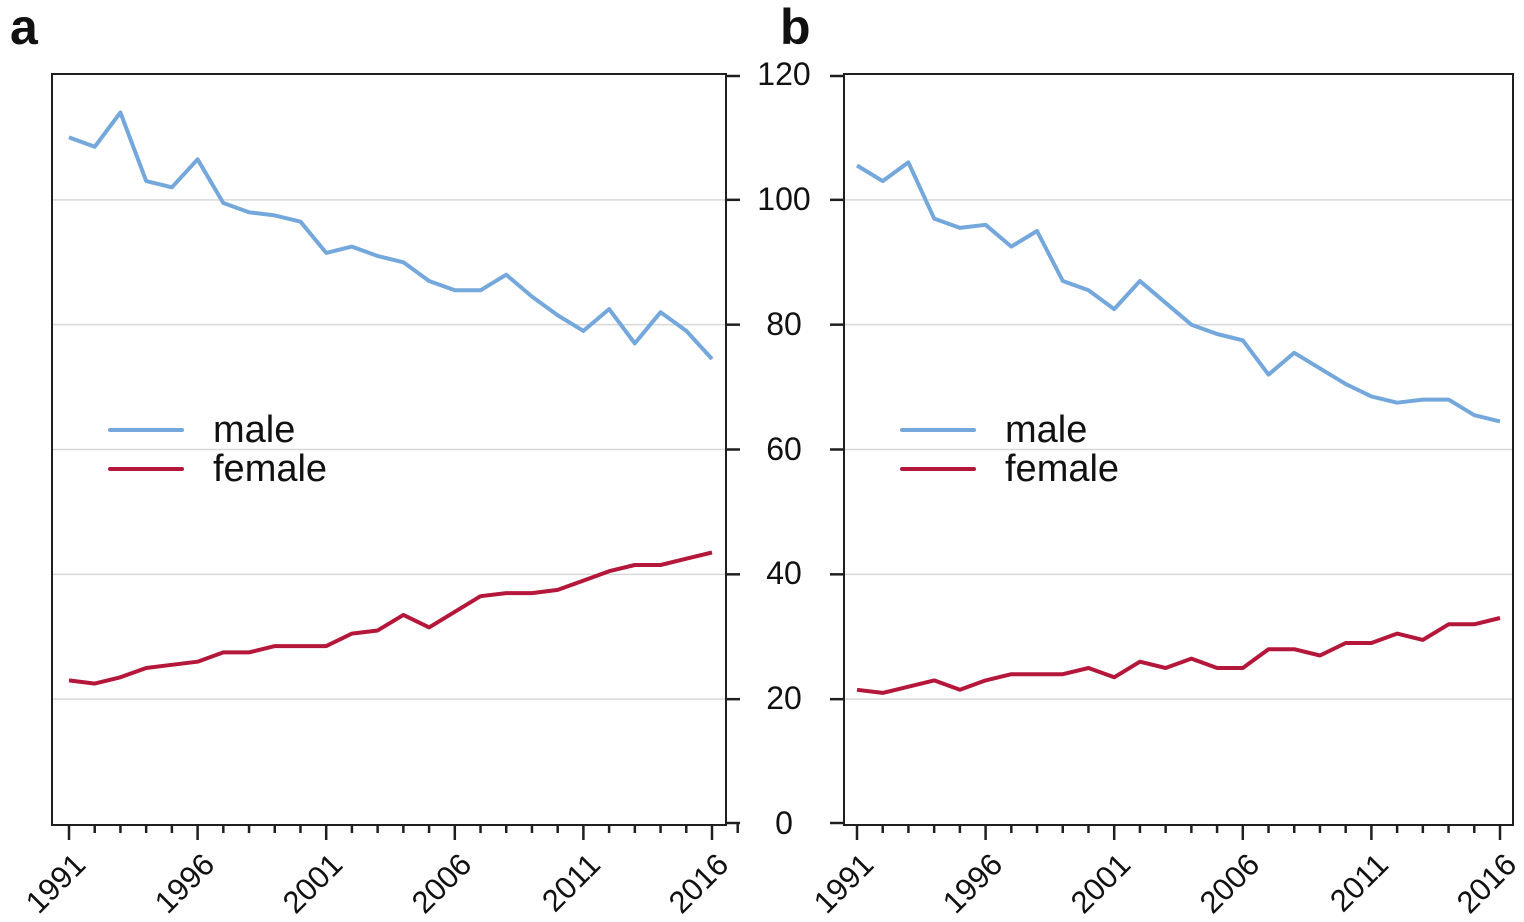  I want to click on panel-b-label: b, so click(795, 27).